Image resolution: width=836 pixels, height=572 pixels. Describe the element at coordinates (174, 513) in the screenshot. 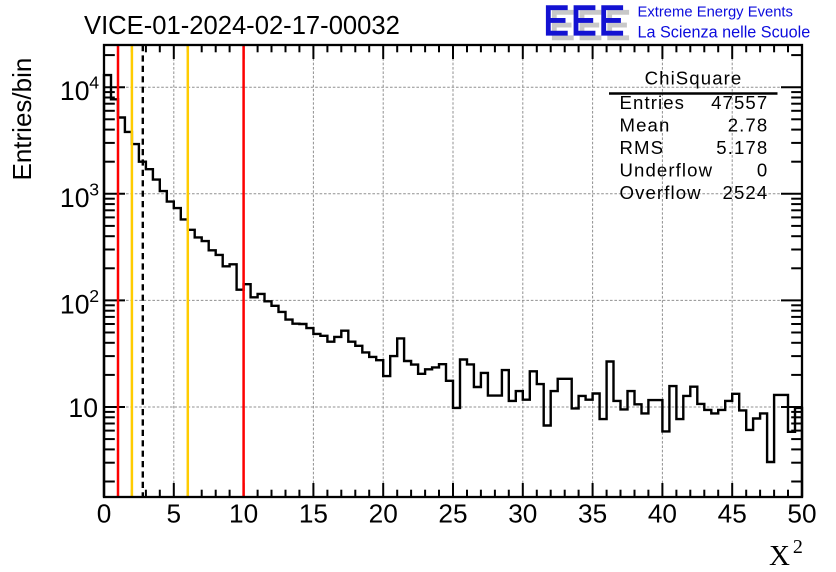

I see `svg-text: 5` at that location.